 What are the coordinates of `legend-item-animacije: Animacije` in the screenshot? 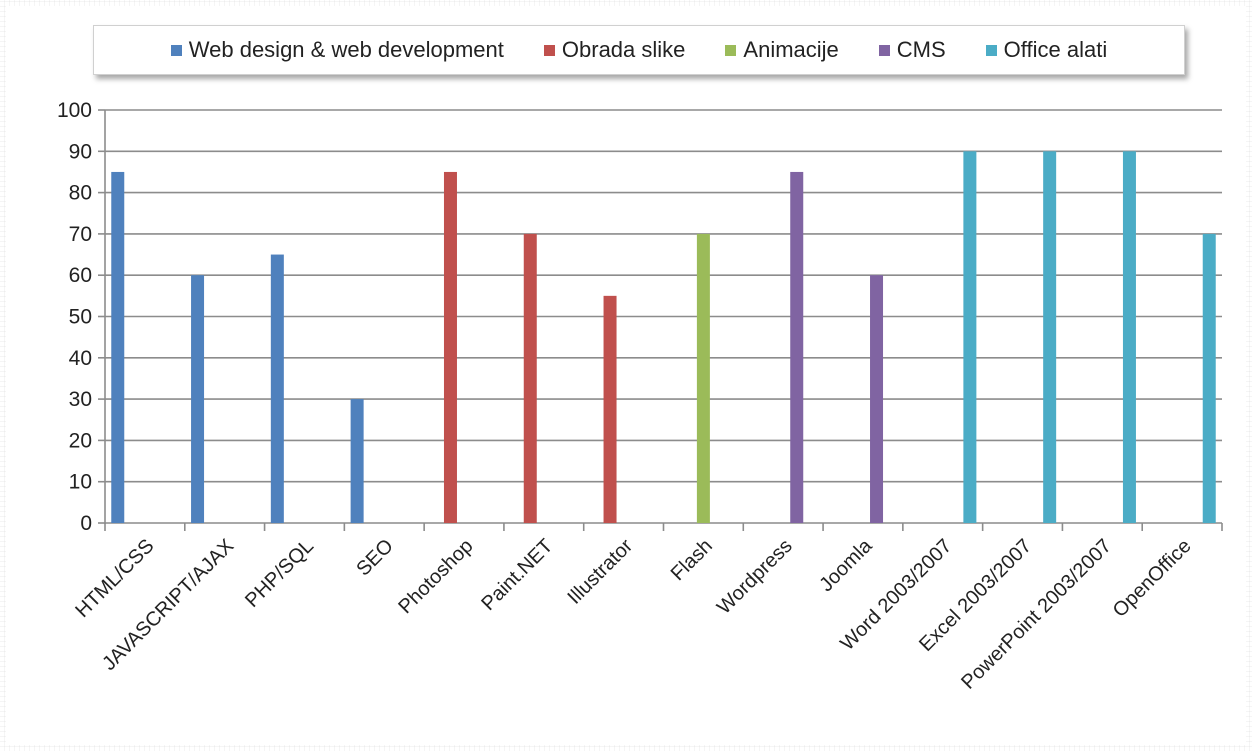 It's located at (782, 50).